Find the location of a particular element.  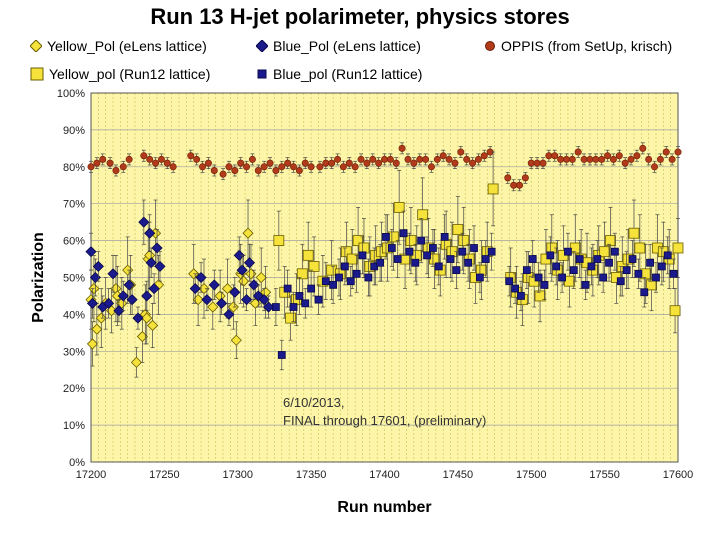

y-tick-label: 80% is located at coordinates (74, 168).